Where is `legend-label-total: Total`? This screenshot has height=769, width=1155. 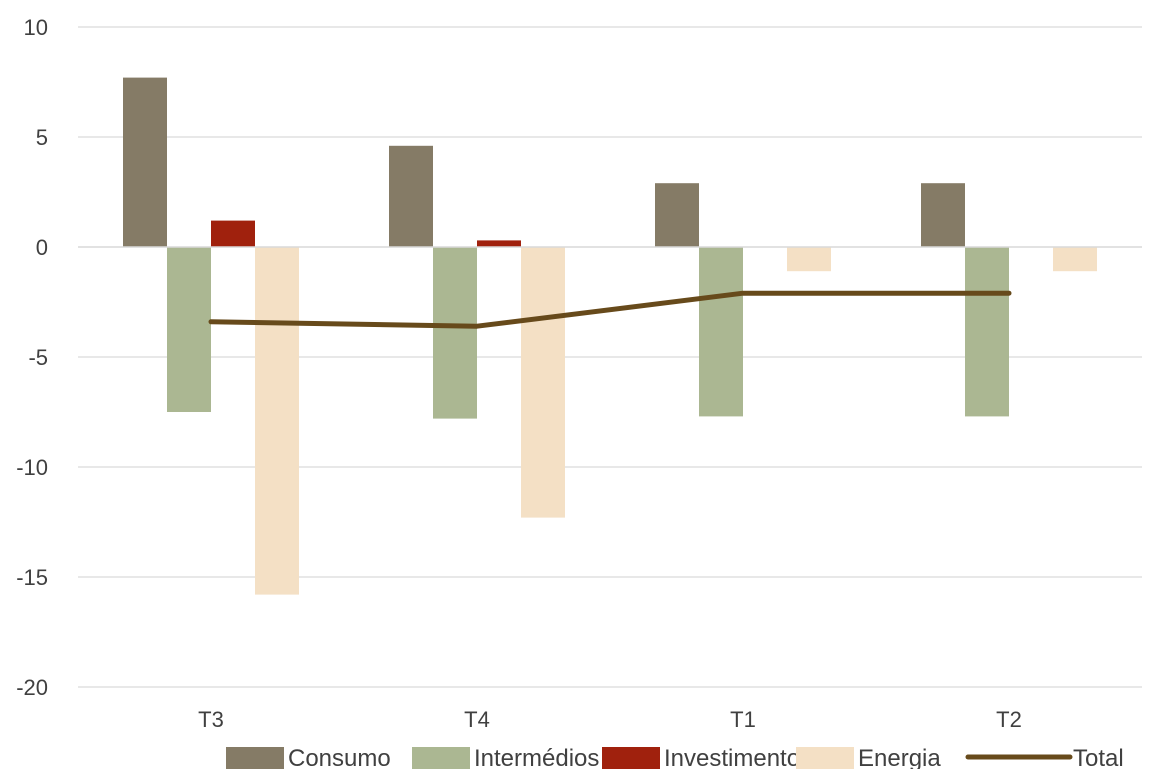 legend-label-total: Total is located at coordinates (1098, 757).